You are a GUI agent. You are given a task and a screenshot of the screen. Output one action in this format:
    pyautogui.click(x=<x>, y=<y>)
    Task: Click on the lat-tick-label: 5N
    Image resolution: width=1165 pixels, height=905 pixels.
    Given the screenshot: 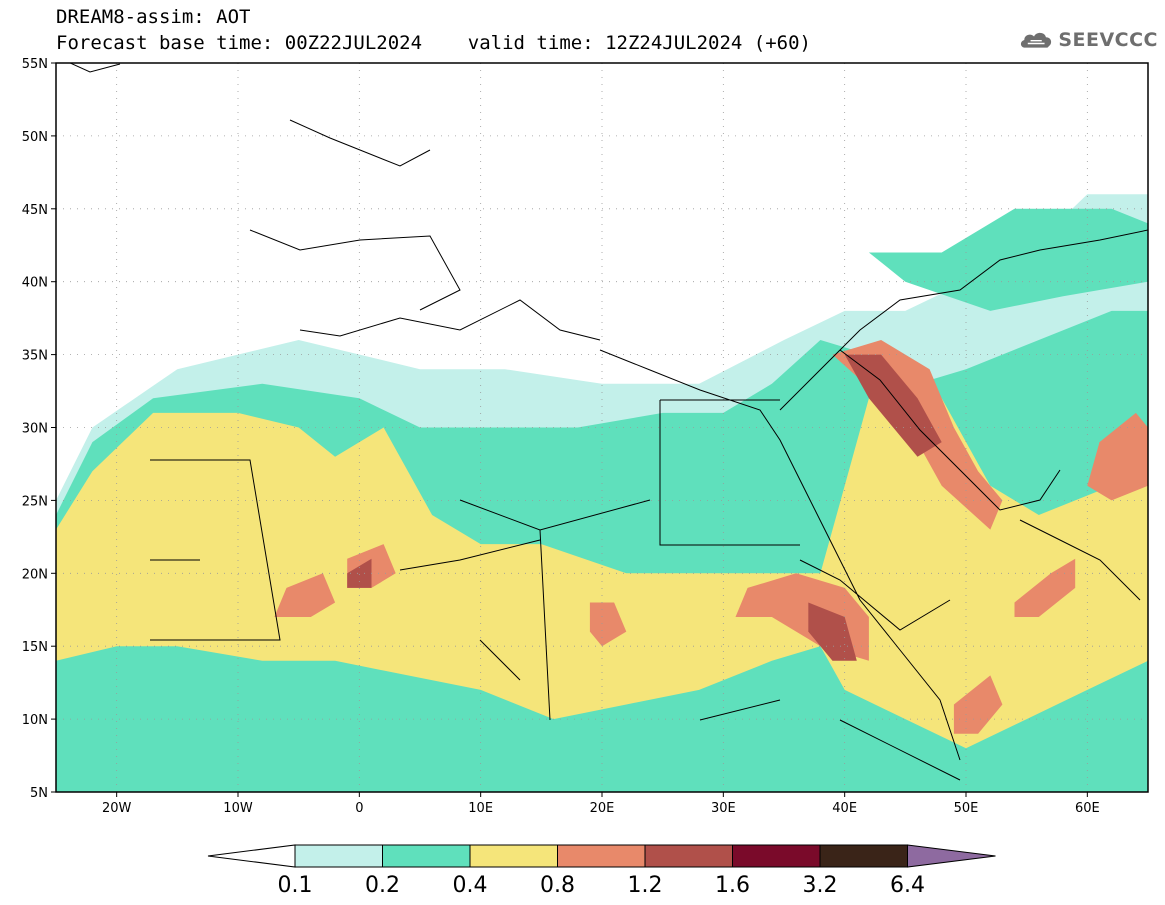 What is the action you would take?
    pyautogui.click(x=39, y=793)
    